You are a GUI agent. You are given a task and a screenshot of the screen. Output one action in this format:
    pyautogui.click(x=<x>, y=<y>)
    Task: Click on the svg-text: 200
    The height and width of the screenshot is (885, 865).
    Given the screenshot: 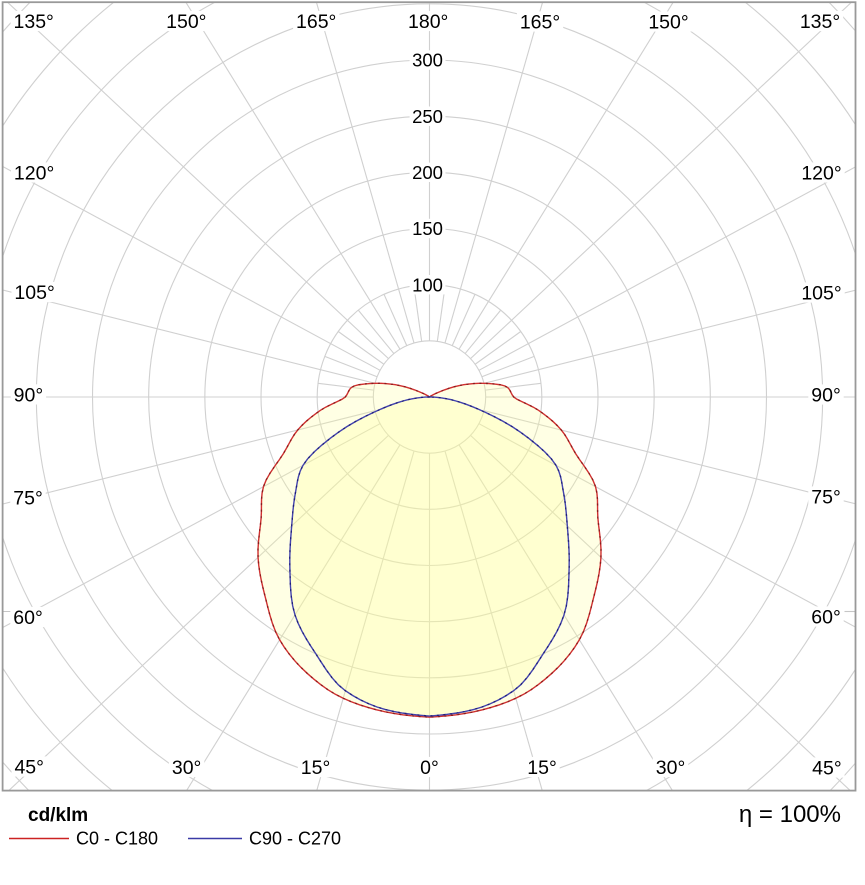 What is the action you would take?
    pyautogui.click(x=427, y=172)
    